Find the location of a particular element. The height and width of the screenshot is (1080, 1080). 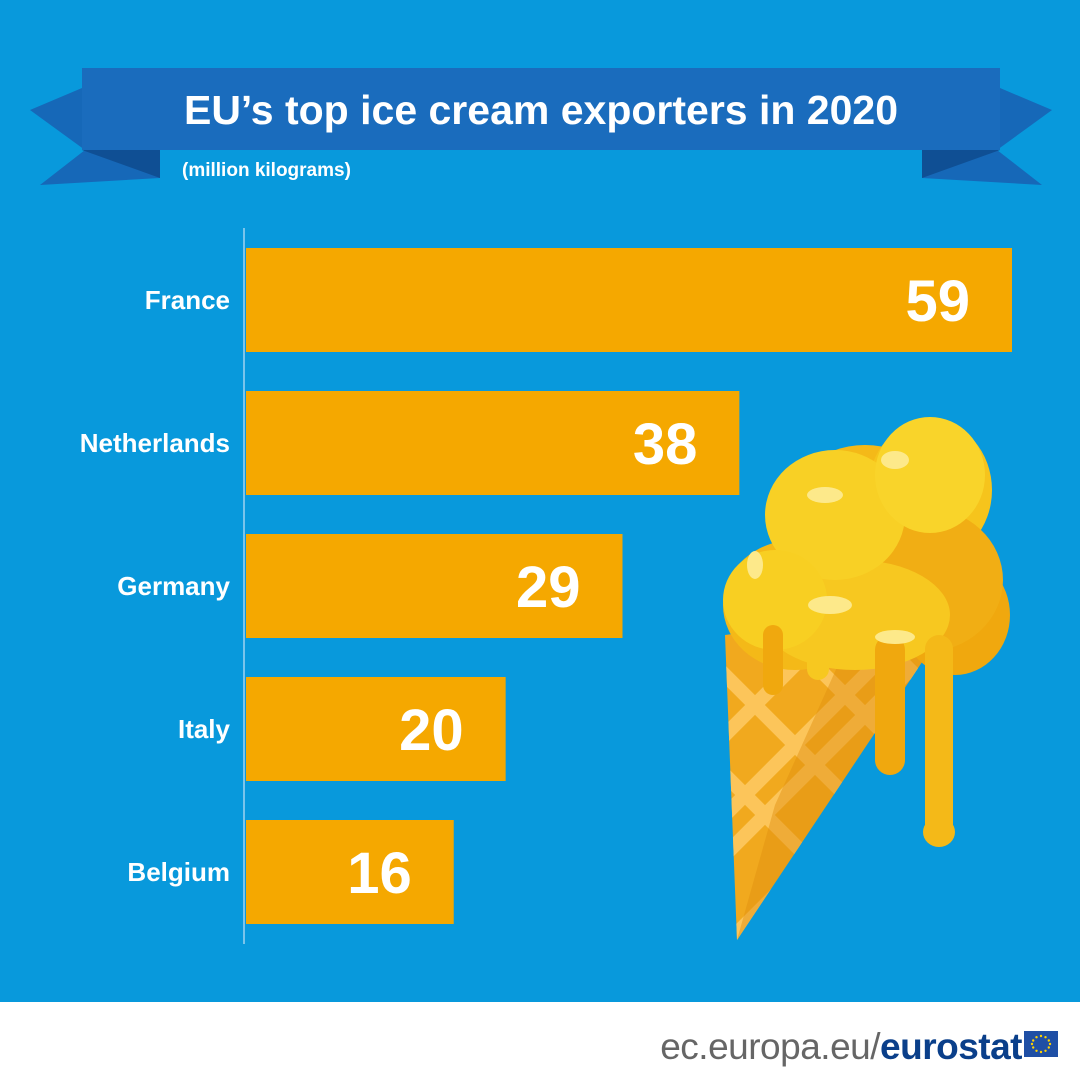

bar-netherlands is located at coordinates (493, 443).